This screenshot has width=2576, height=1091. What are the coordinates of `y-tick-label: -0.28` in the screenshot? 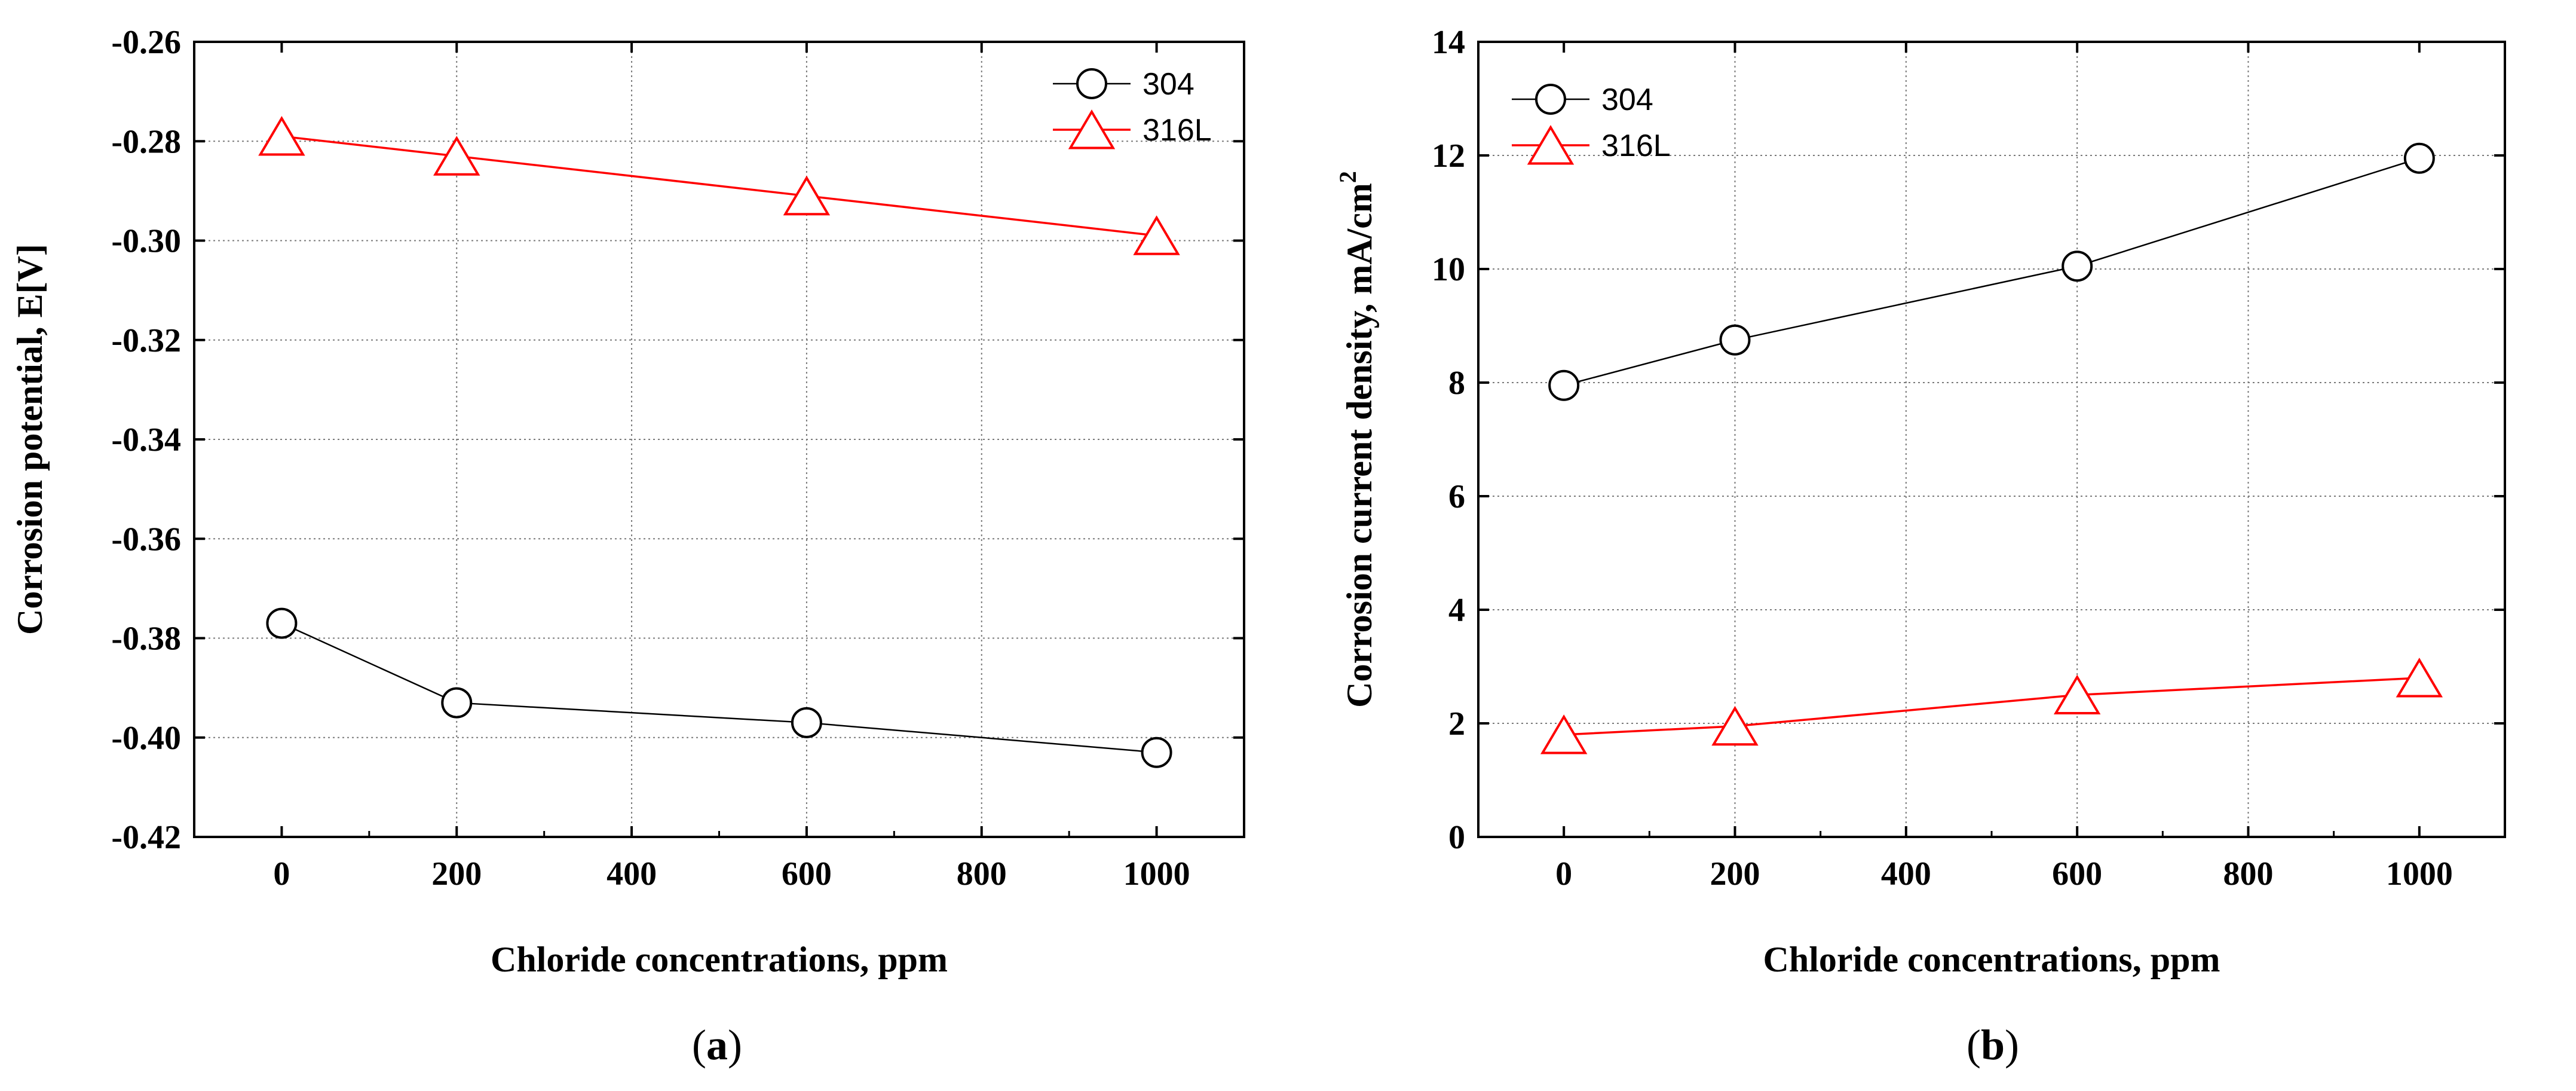 It's located at (146, 142).